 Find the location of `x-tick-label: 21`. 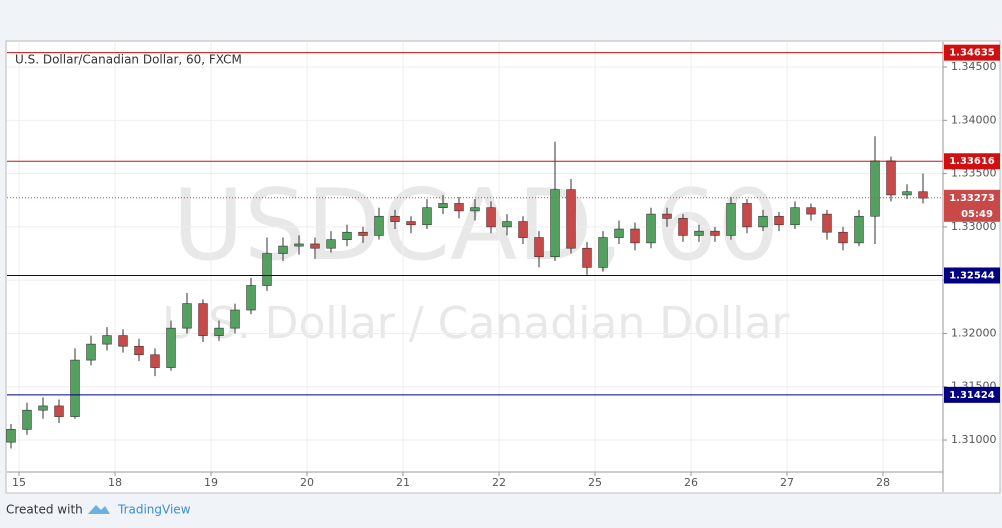

x-tick-label: 21 is located at coordinates (403, 482).